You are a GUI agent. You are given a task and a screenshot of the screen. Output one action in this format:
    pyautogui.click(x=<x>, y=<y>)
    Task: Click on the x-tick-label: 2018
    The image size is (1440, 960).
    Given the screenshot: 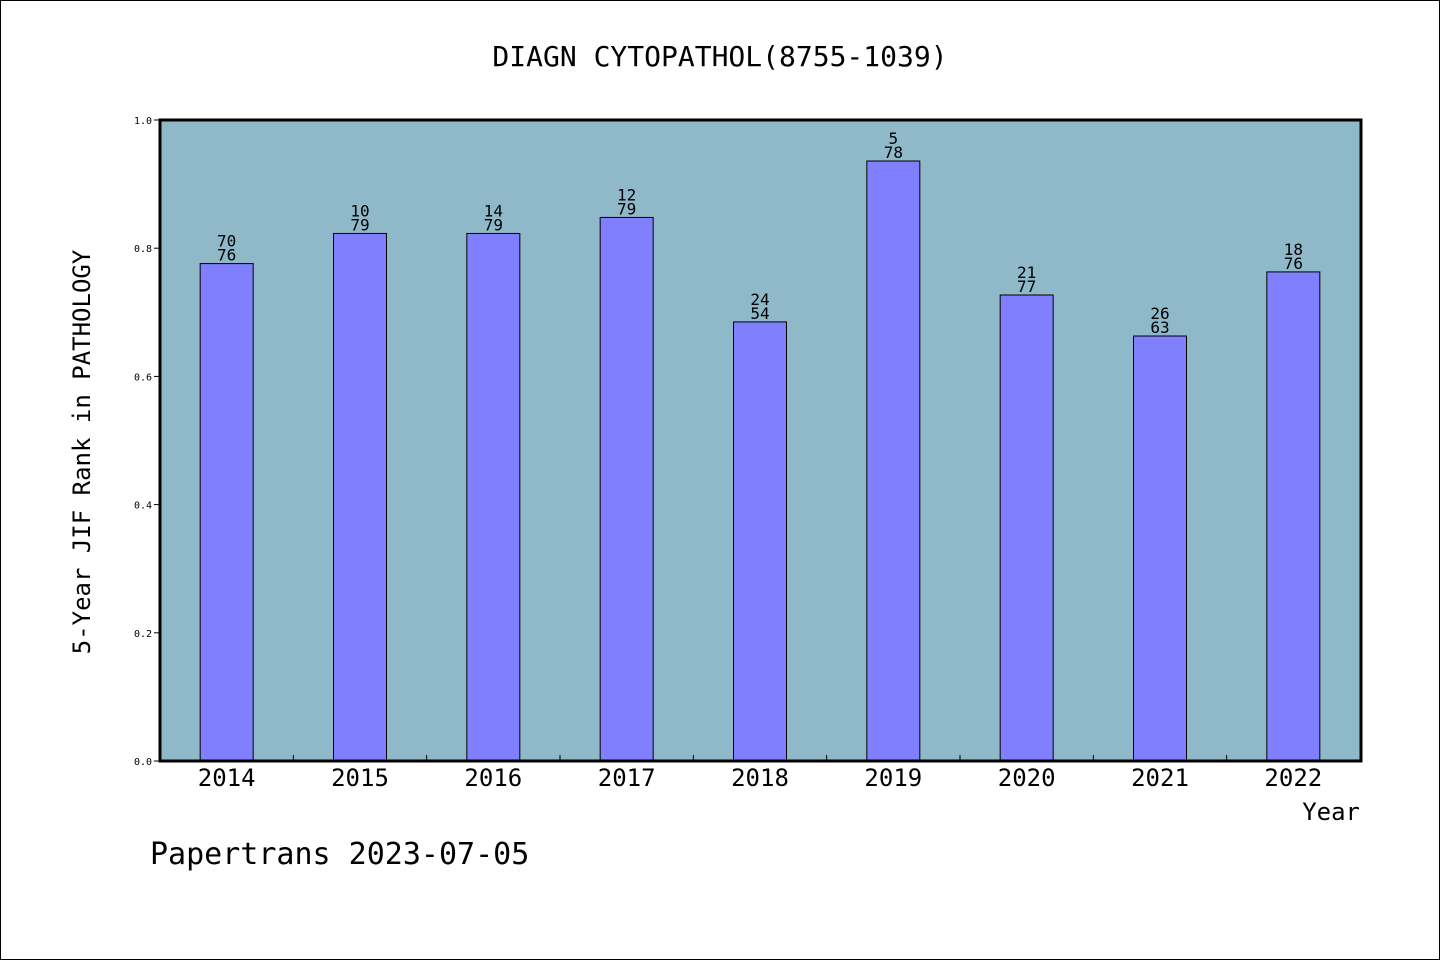 What is the action you would take?
    pyautogui.click(x=760, y=778)
    